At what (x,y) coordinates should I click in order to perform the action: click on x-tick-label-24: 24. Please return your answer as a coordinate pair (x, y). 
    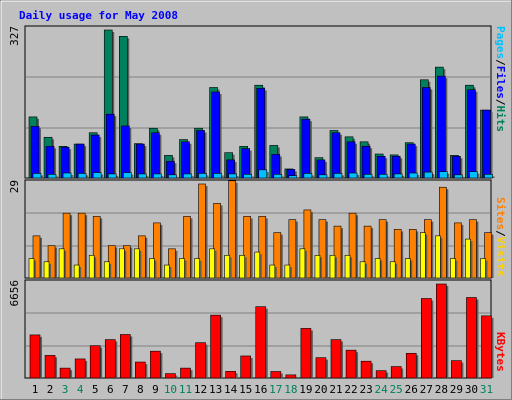
    Looking at the image, I should click on (382, 389).